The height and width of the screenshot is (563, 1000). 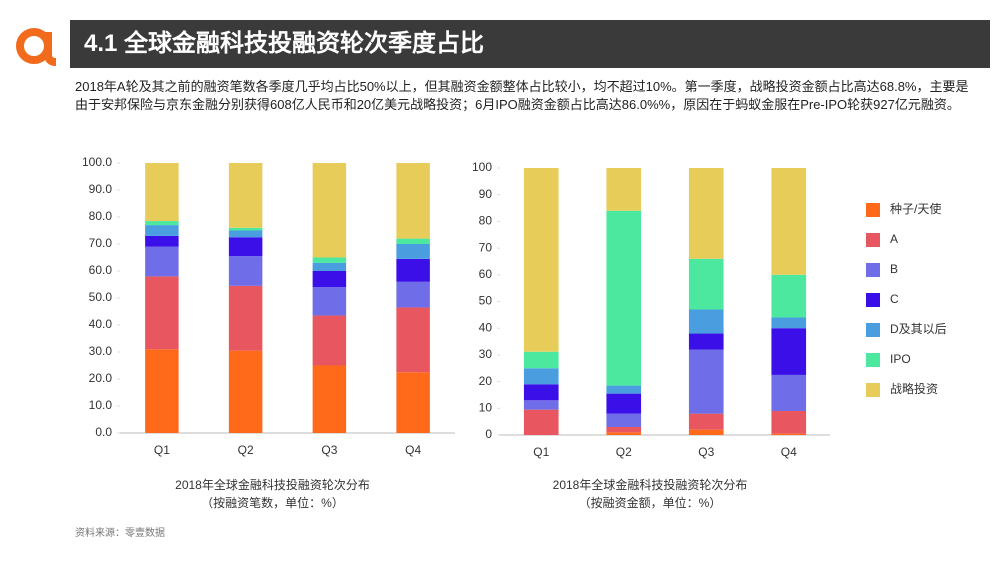 I want to click on legend-label: 种子/天使, so click(x=915, y=208).